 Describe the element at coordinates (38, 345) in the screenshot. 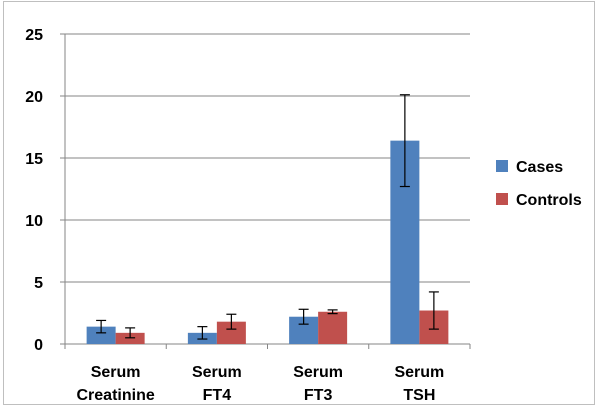

I see `y-tick-label: 0` at that location.